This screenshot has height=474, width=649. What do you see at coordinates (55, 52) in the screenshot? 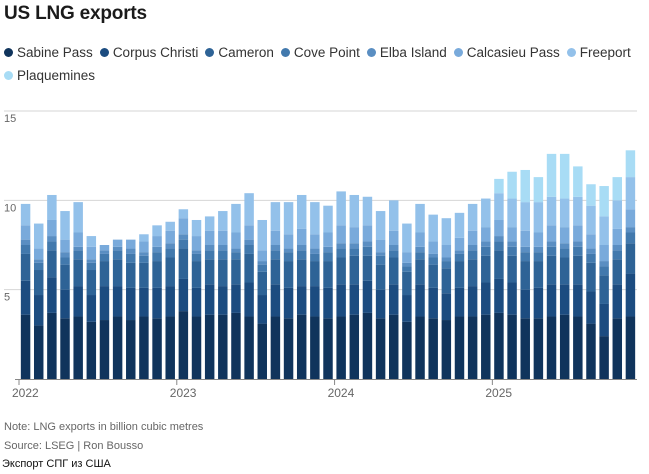
I see `legend-label: Sabine Pass` at bounding box center [55, 52].